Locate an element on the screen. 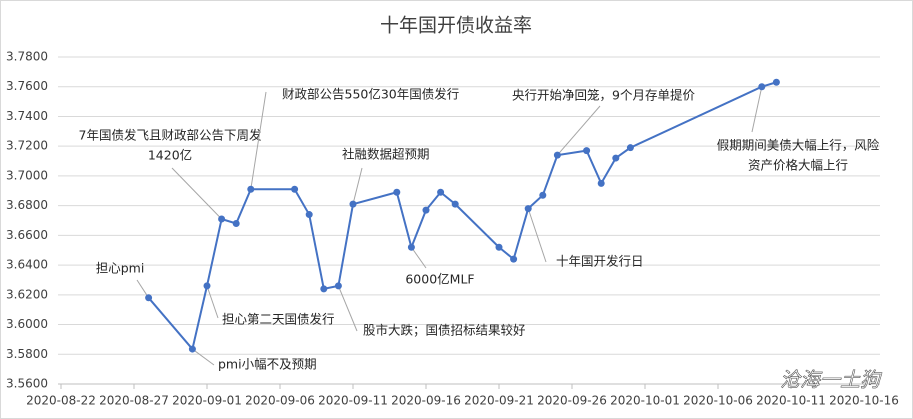 This screenshot has width=913, height=419. x-tick-label: 2020-09-16 is located at coordinates (426, 401).